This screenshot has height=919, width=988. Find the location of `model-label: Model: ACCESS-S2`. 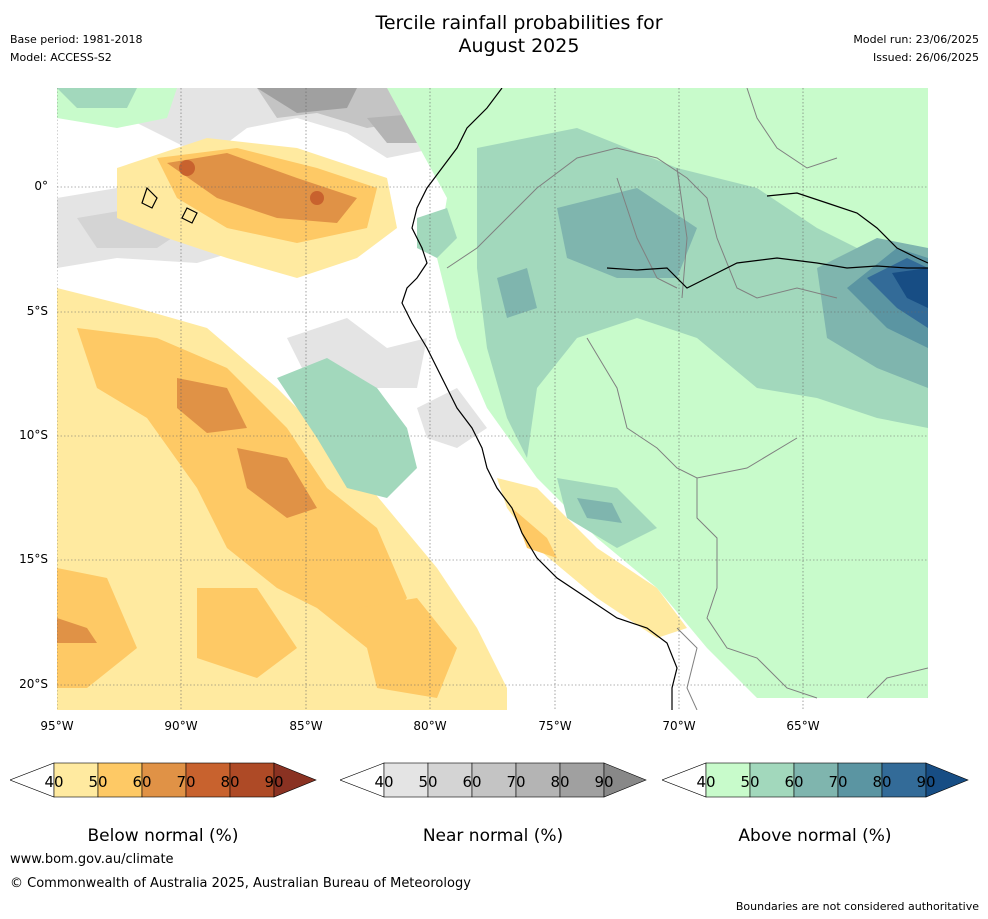

model-label: Model: ACCESS-S2 is located at coordinates (61, 57).